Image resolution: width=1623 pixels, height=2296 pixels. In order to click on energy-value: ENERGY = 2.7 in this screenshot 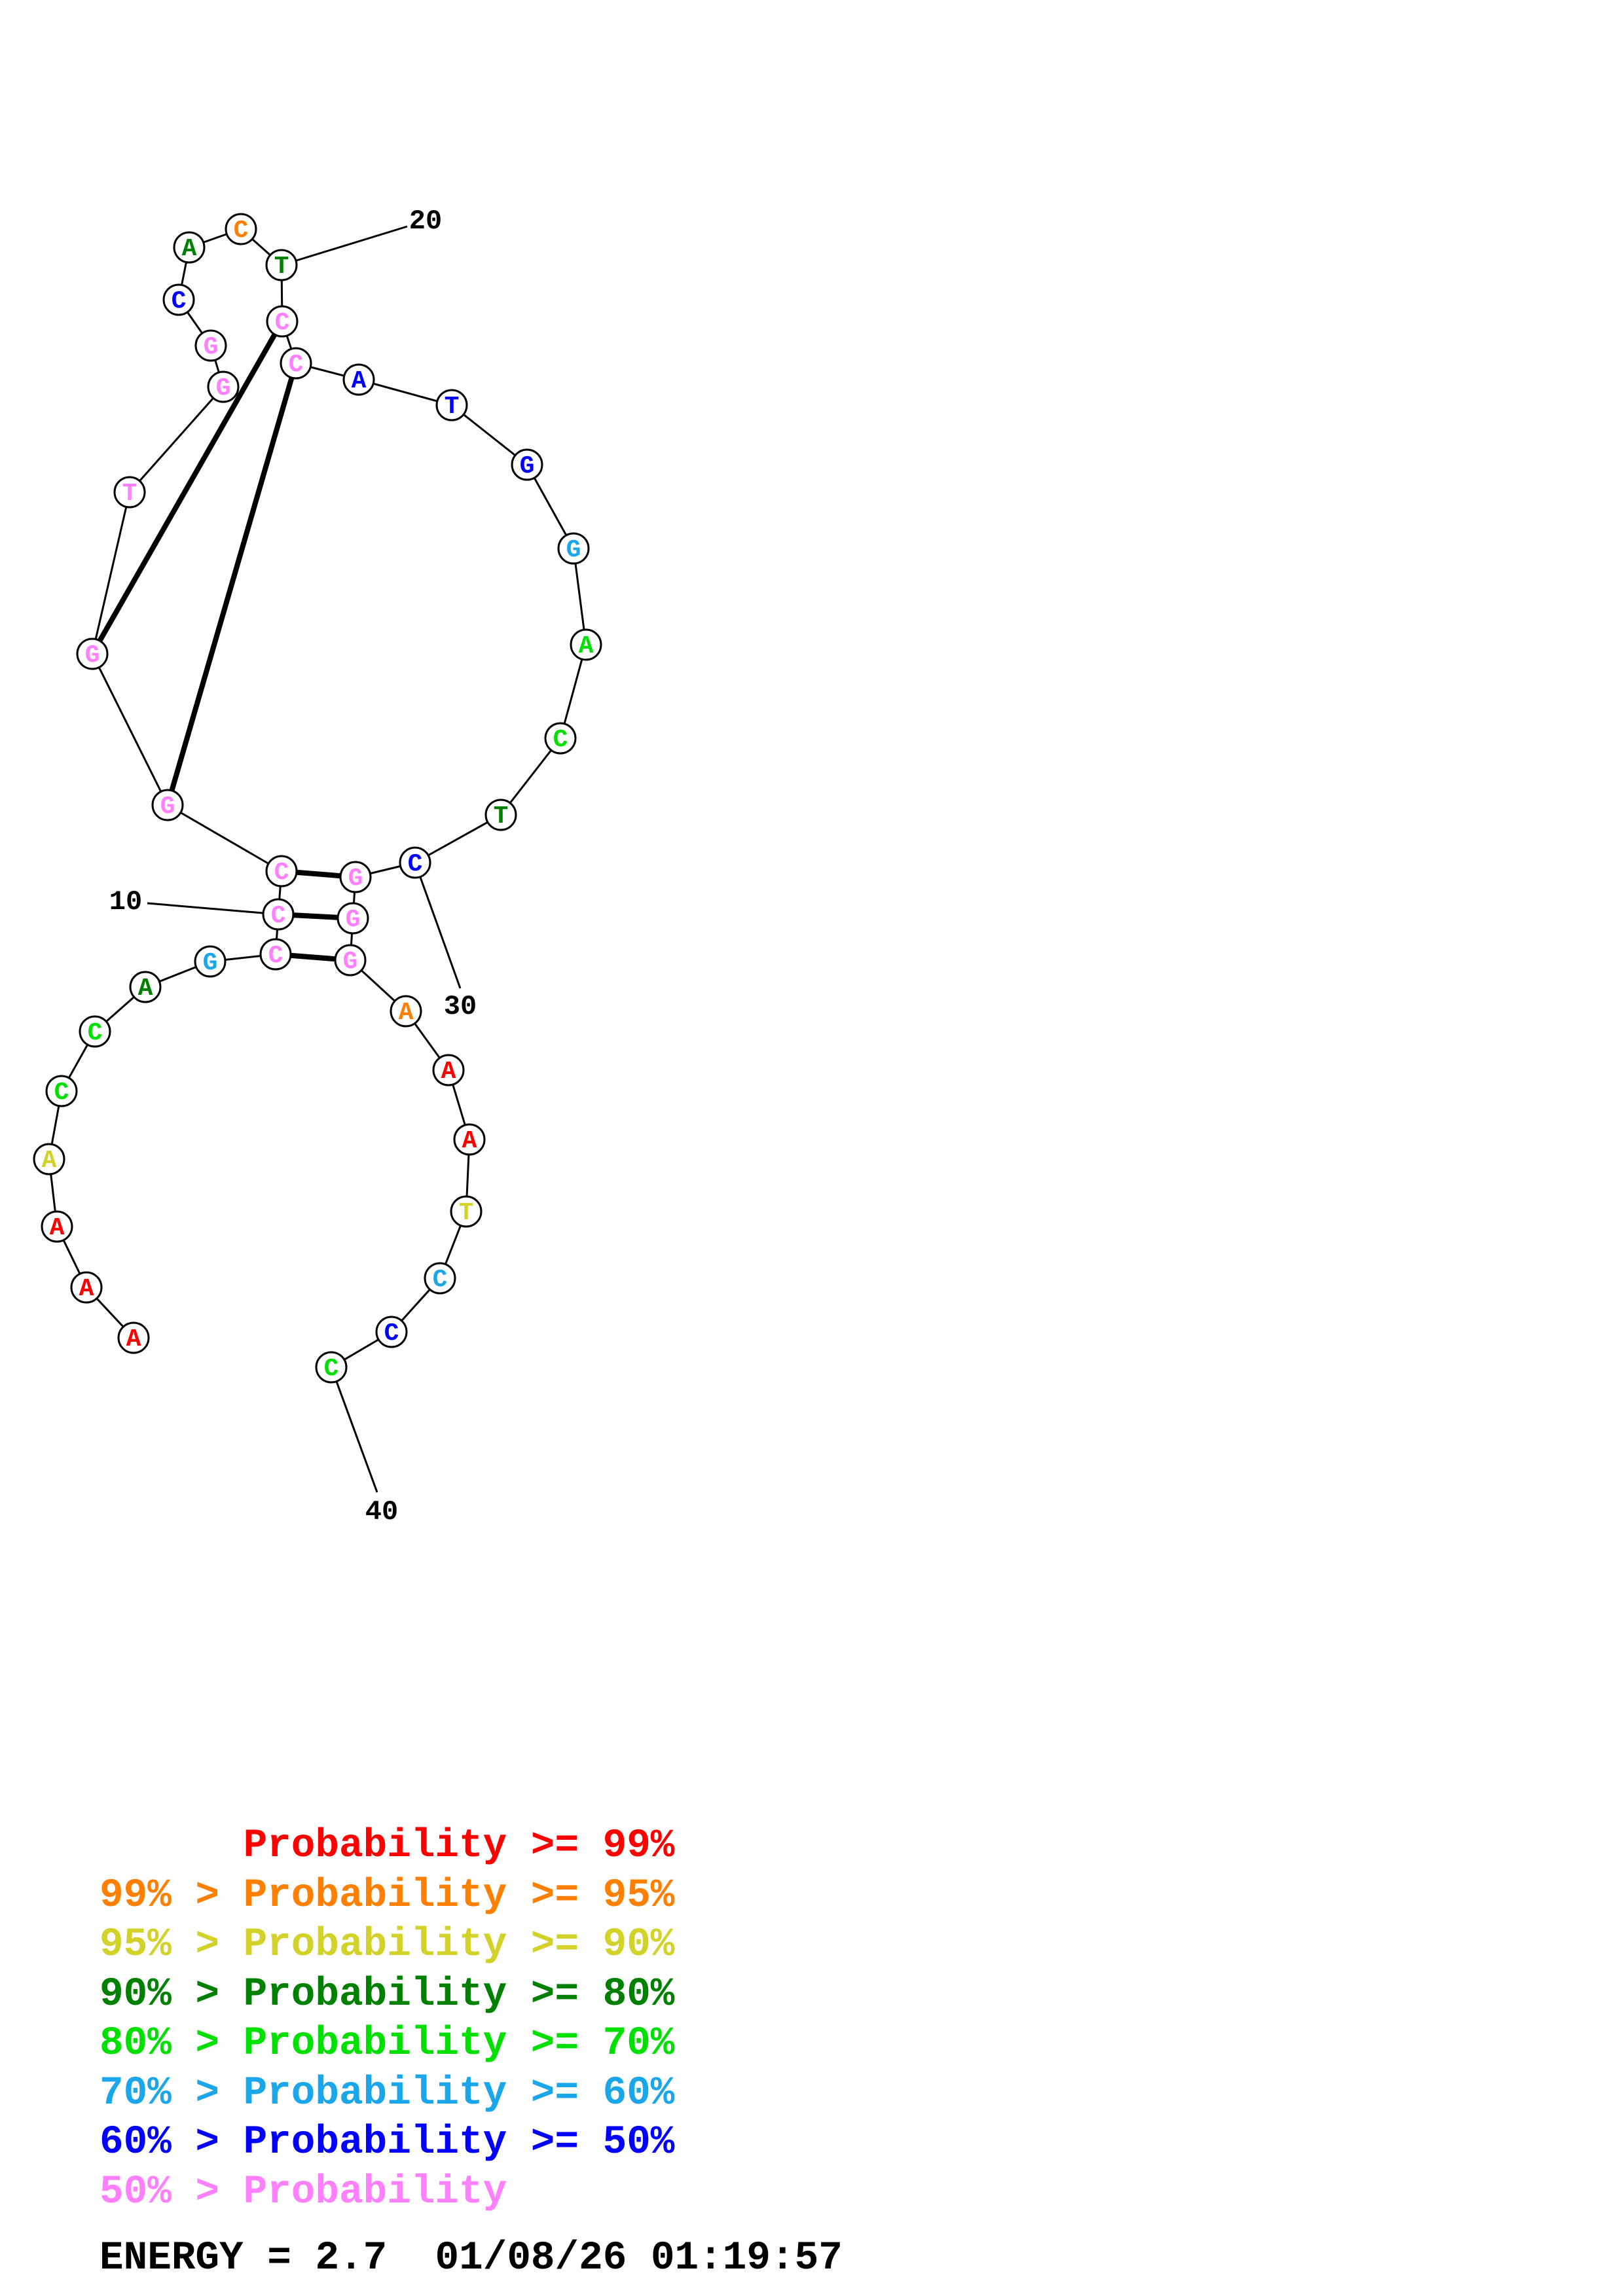, I will do `click(244, 2258)`.